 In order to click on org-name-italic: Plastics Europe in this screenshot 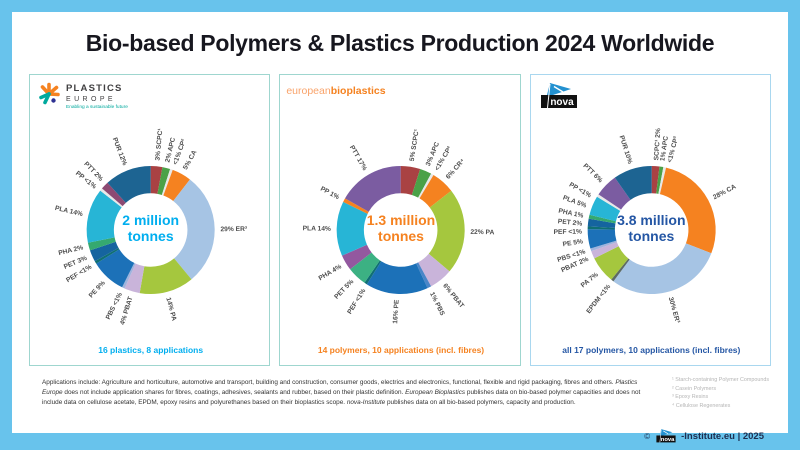, I will do `click(340, 387)`.